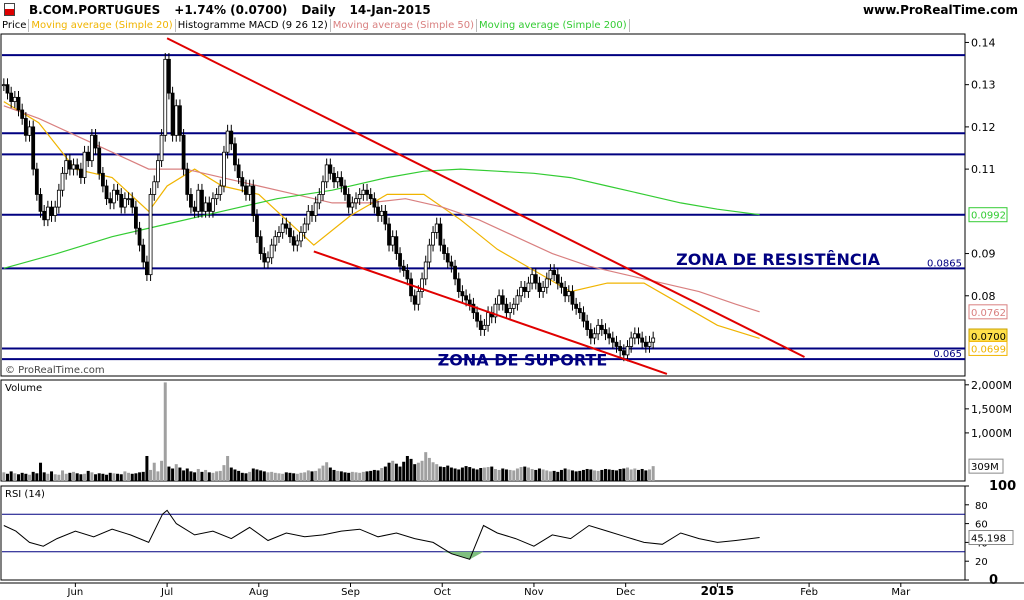 This screenshot has width=1024, height=600. What do you see at coordinates (940, 10) in the screenshot?
I see `site-label: www.ProRealTime.com` at bounding box center [940, 10].